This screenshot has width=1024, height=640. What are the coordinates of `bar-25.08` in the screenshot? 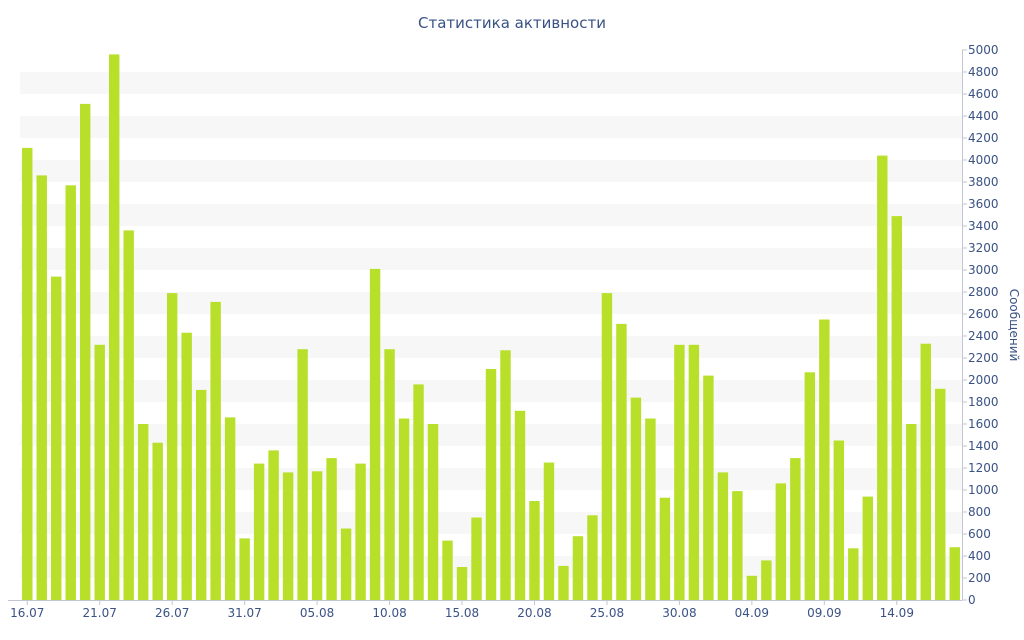 It's located at (607, 446).